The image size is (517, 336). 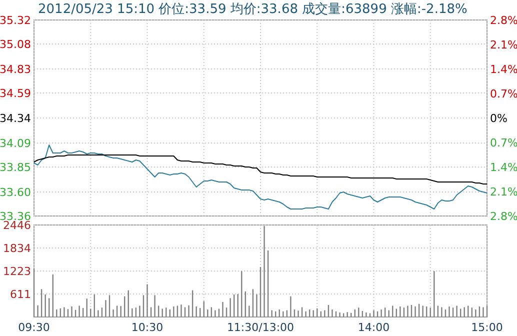 I want to click on y-tick-label: 35.32, so click(x=15, y=20).